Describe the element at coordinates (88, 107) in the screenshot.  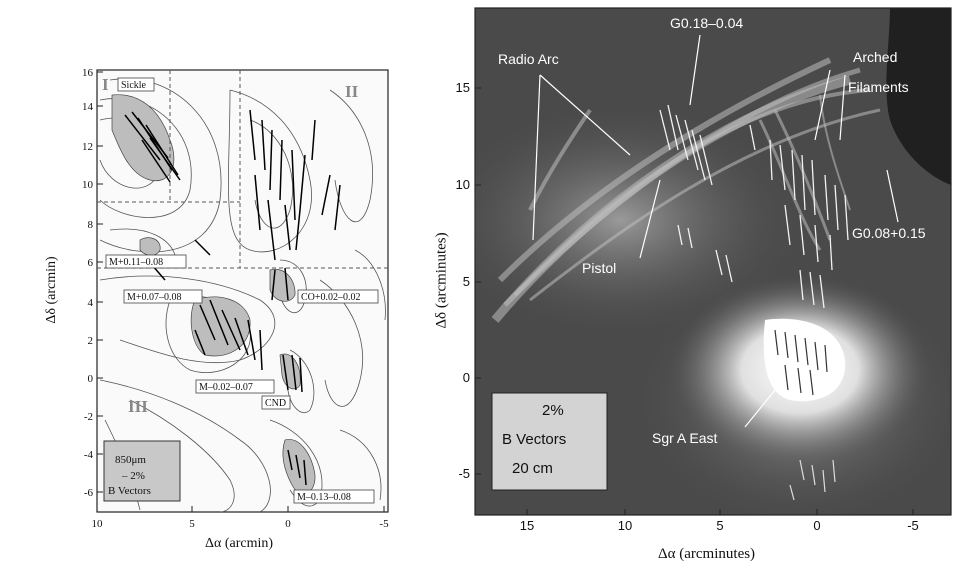
I see `left-ytick-14: 14` at that location.